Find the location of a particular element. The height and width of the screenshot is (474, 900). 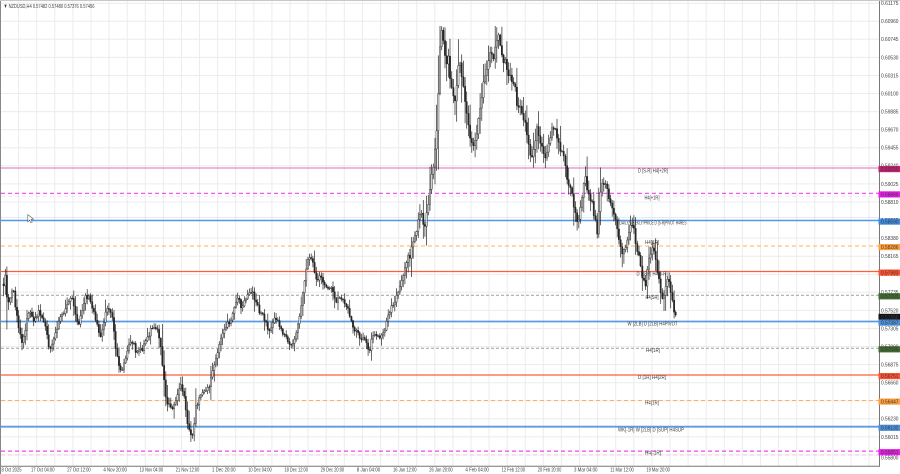

svg-text: 0.60745 is located at coordinates (890, 40).